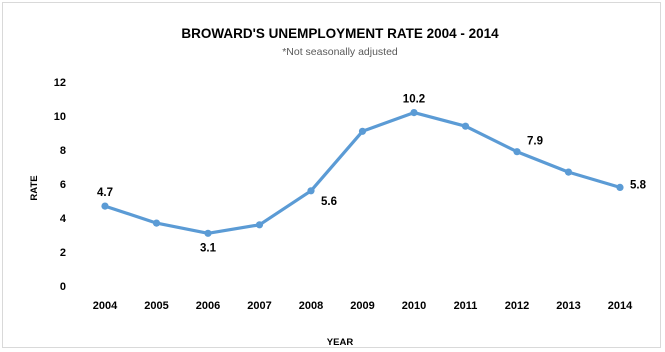  Describe the element at coordinates (208, 248) in the screenshot. I see `data-label: 3.1` at that location.